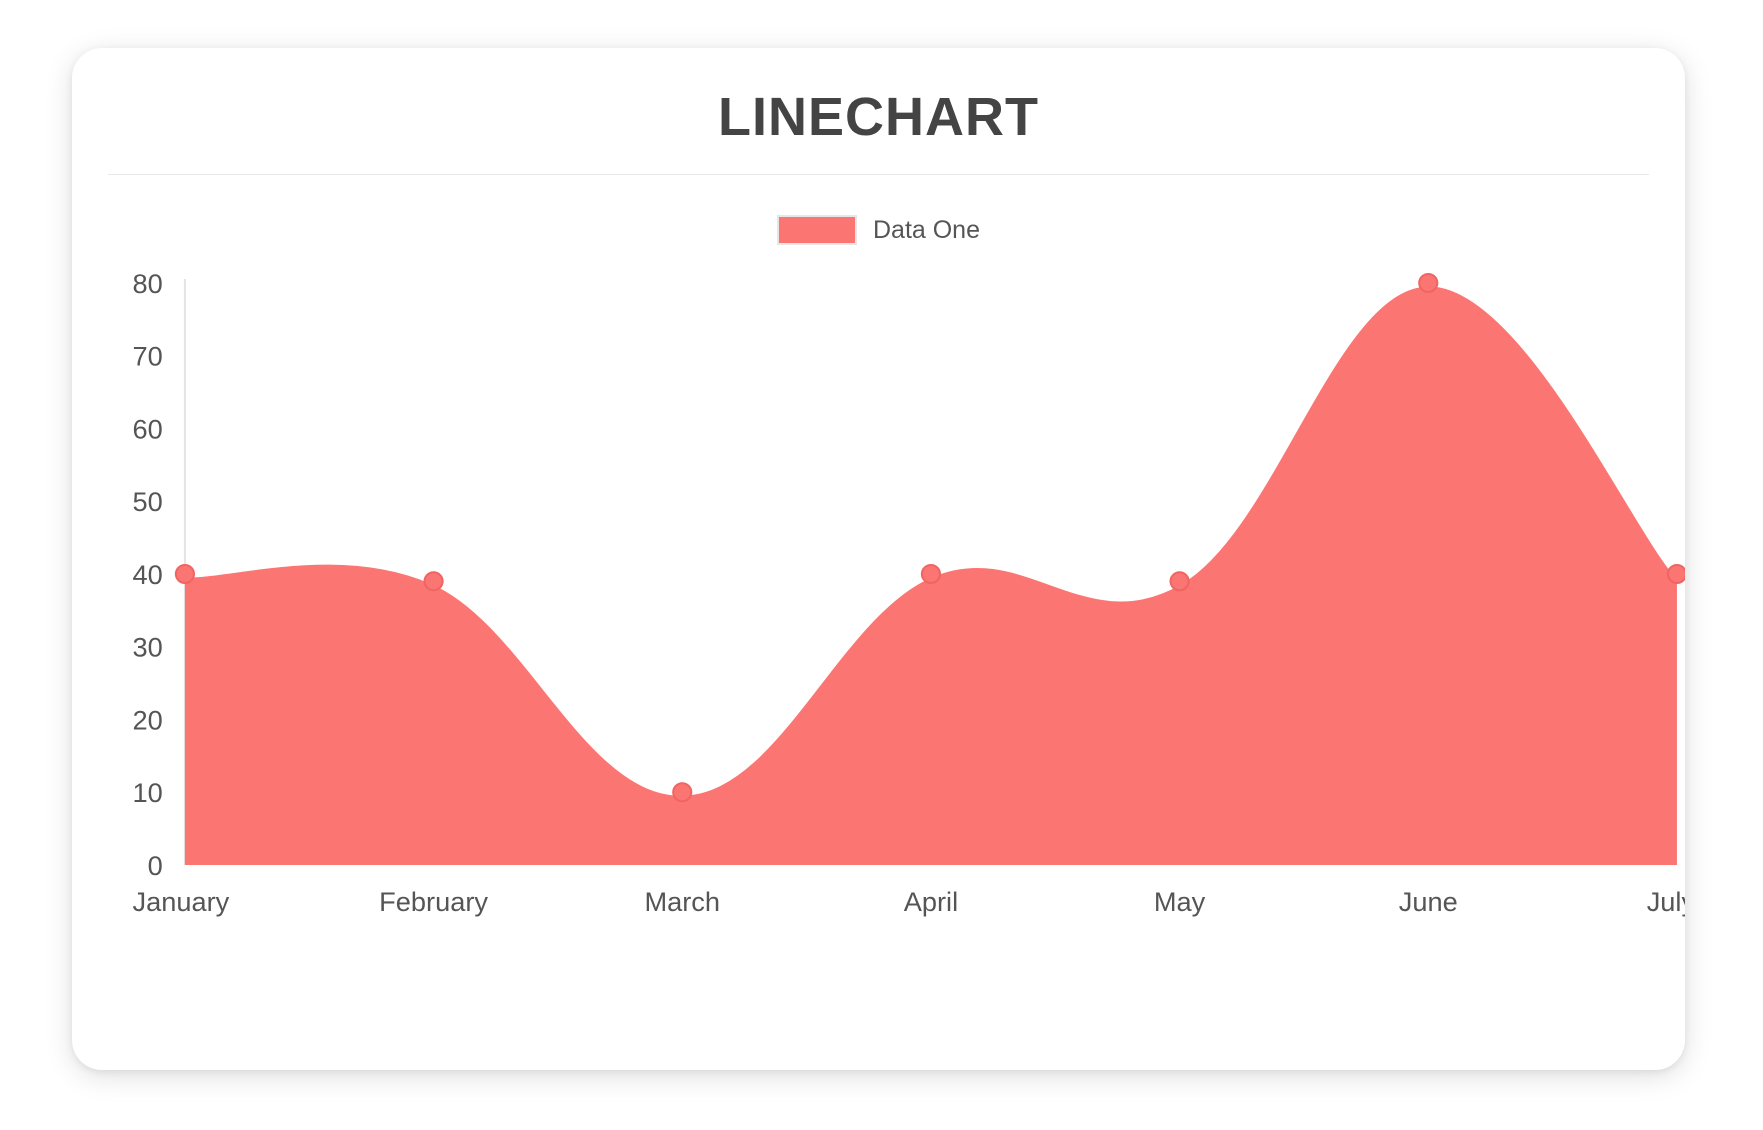 This screenshot has height=1130, width=1763. What do you see at coordinates (147, 356) in the screenshot?
I see `y-axis-tick-label: 70` at bounding box center [147, 356].